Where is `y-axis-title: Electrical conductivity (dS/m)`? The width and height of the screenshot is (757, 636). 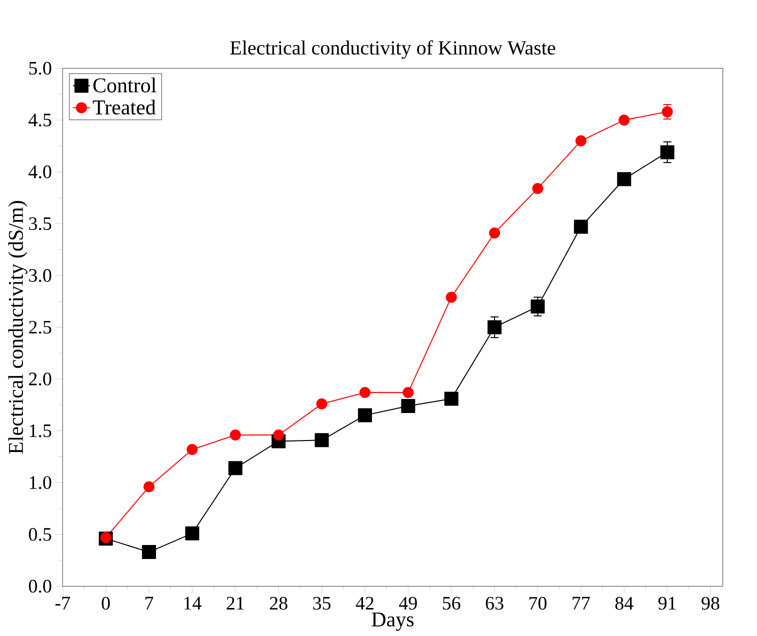 y-axis-title: Electrical conductivity (dS/m) is located at coordinates (18, 327).